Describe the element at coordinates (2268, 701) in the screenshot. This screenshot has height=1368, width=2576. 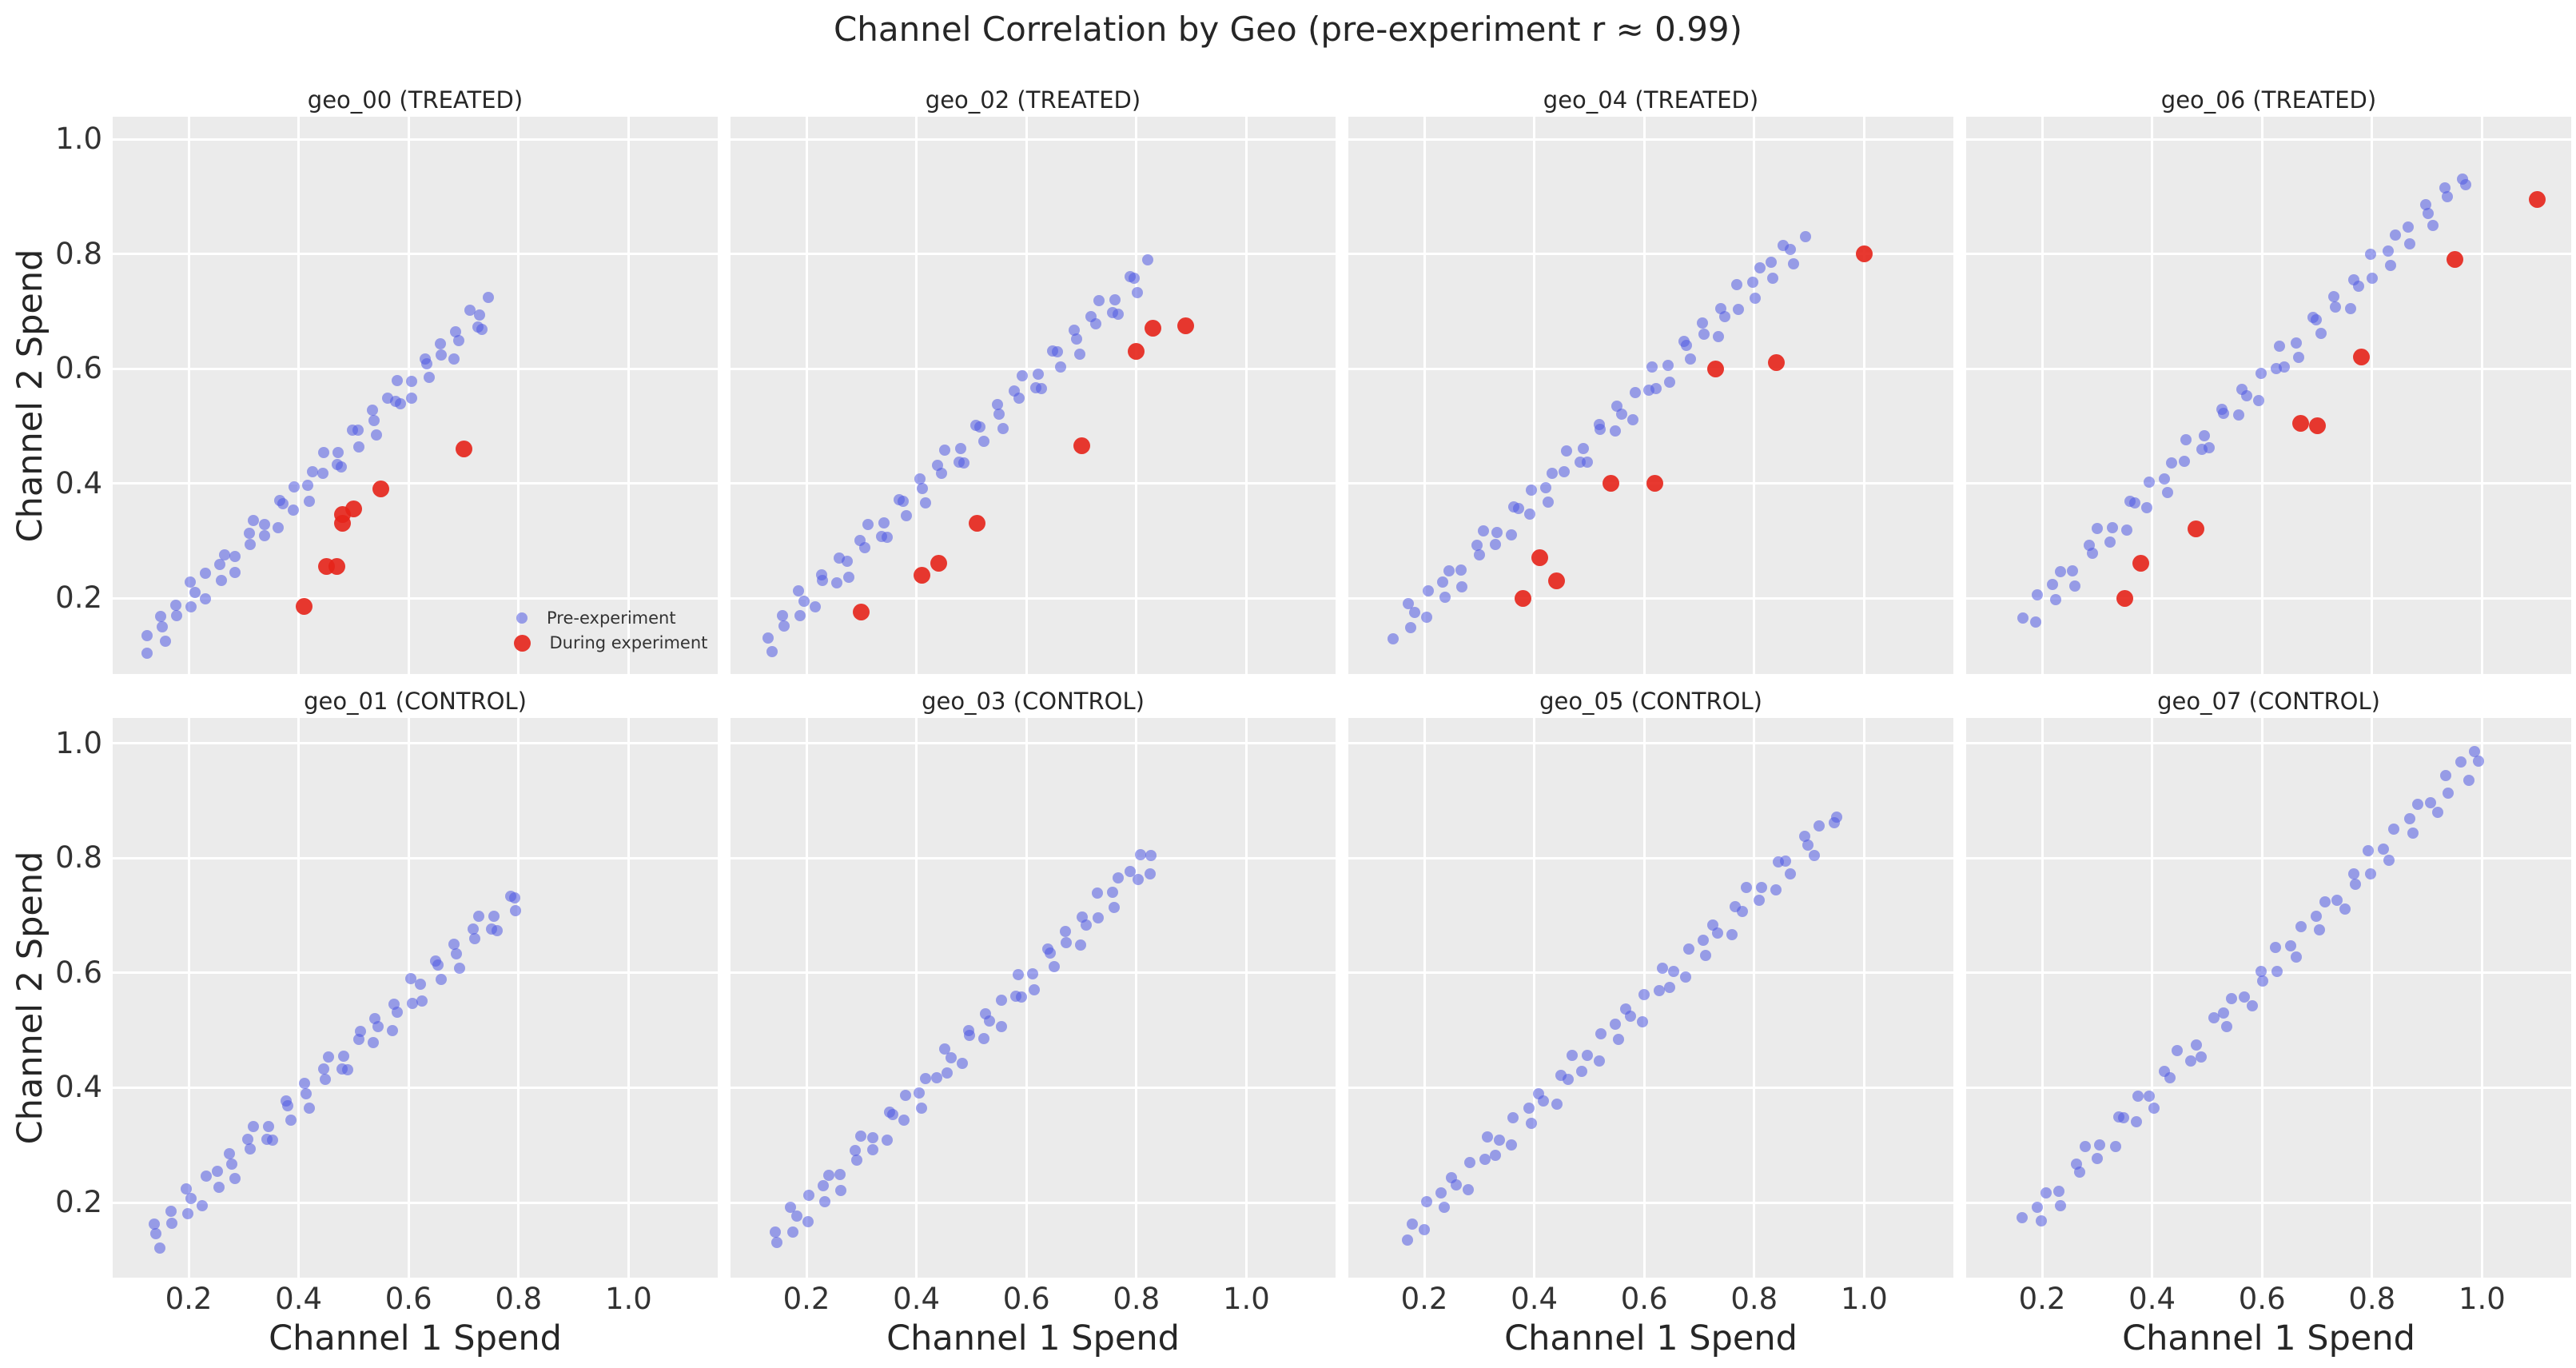
I see `subplot-title-geo_07: geo_07 (CONTROL)` at that location.